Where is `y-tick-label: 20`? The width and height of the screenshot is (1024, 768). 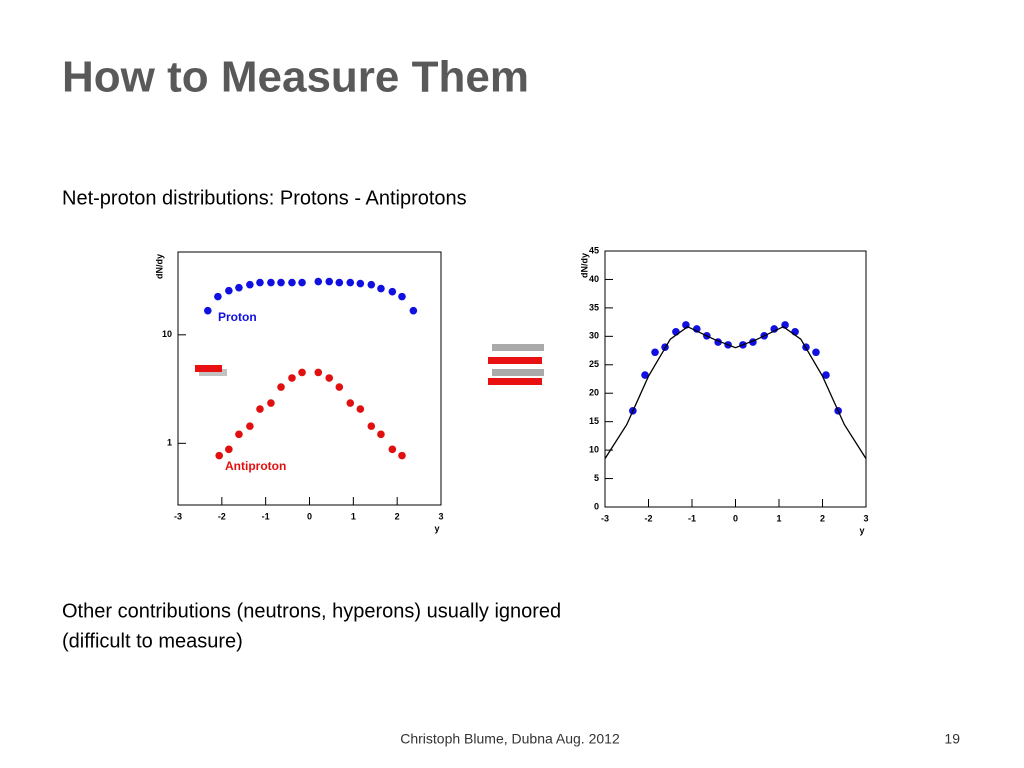
y-tick-label: 20 is located at coordinates (594, 393).